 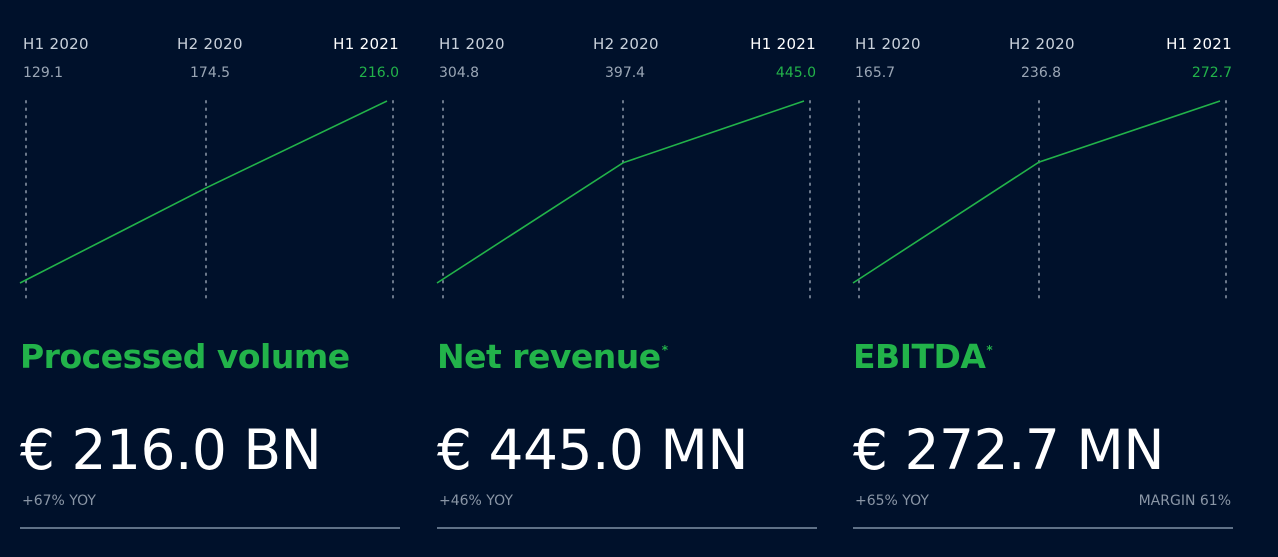 What do you see at coordinates (1009, 450) in the screenshot?
I see `headline-value: € 272.7 MN` at bounding box center [1009, 450].